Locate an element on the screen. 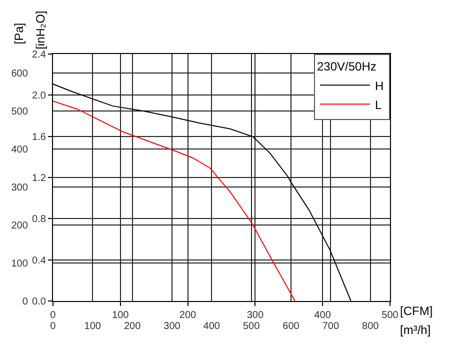 This screenshot has width=450, height=344. y-tick-label: 0 is located at coordinates (25, 302).